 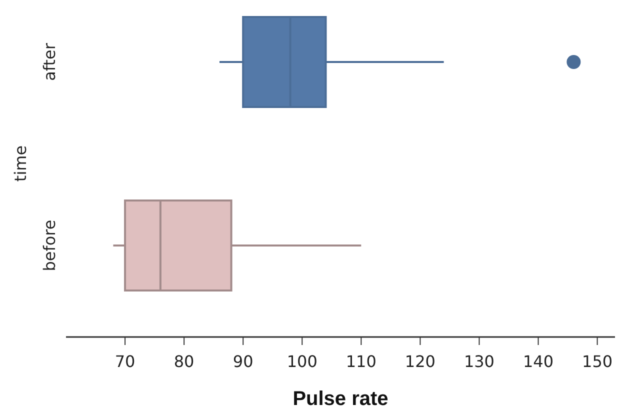 What do you see at coordinates (597, 361) in the screenshot?
I see `x-tick-label: 150` at bounding box center [597, 361].